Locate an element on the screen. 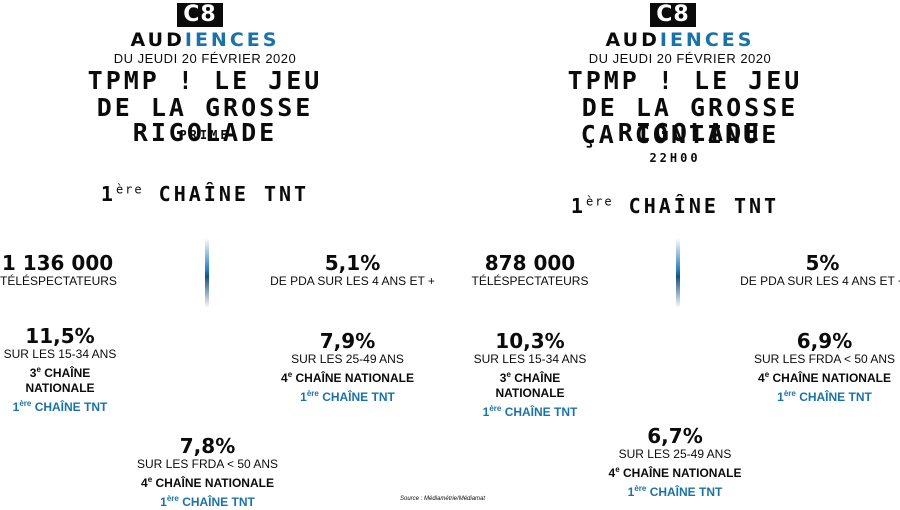 Image resolution: width=900 pixels, height=510 pixels. stat-value: 7,9% is located at coordinates (347, 341).